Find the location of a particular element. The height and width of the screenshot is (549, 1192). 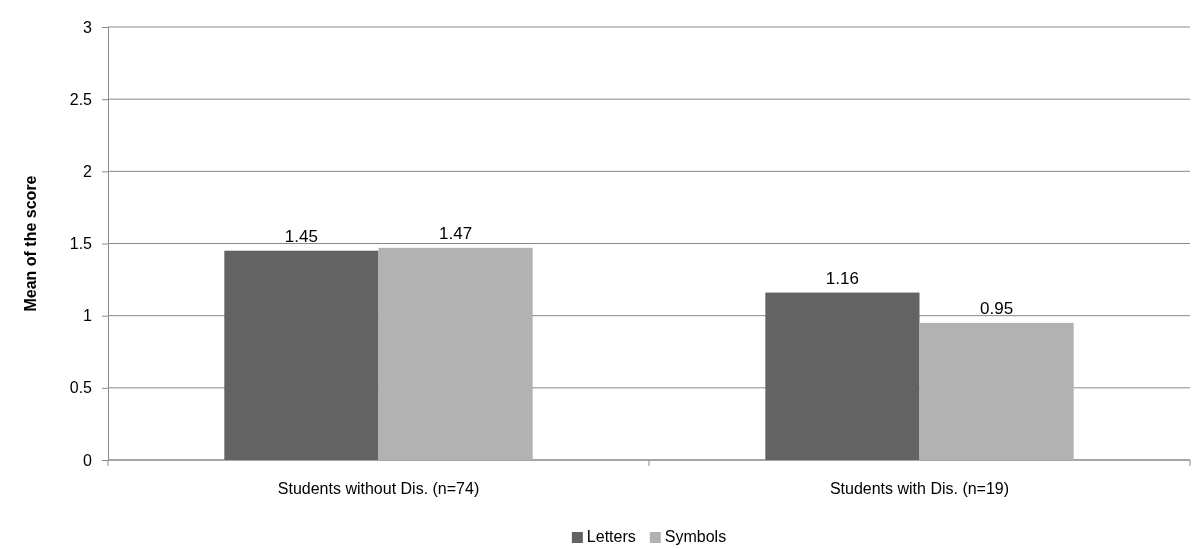

y-tick-label: 1.5 is located at coordinates (81, 244).